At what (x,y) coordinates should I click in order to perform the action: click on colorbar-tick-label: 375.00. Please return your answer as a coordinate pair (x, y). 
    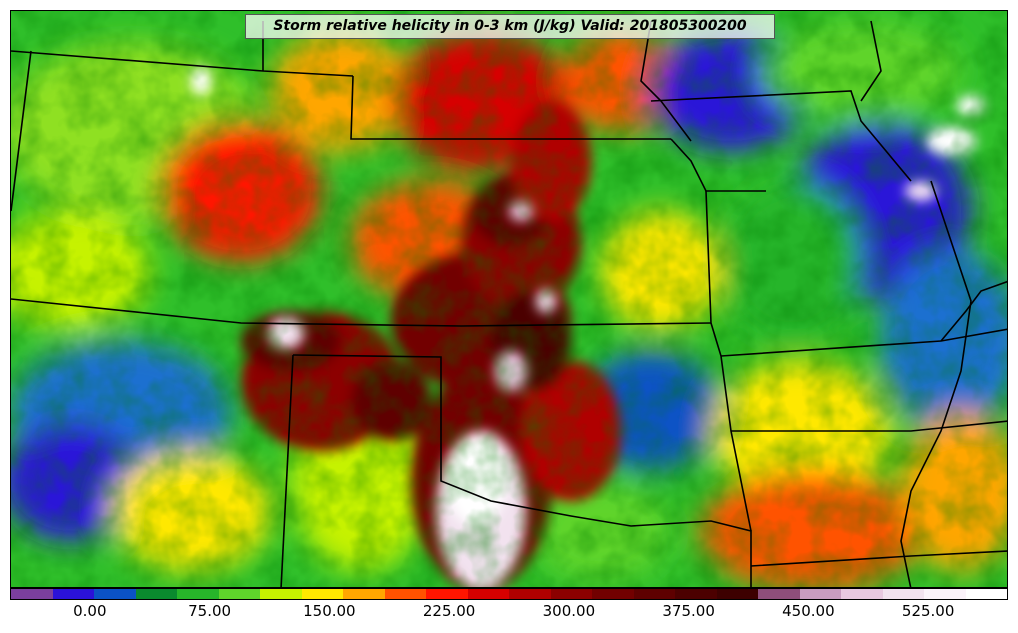
    Looking at the image, I should click on (688, 611).